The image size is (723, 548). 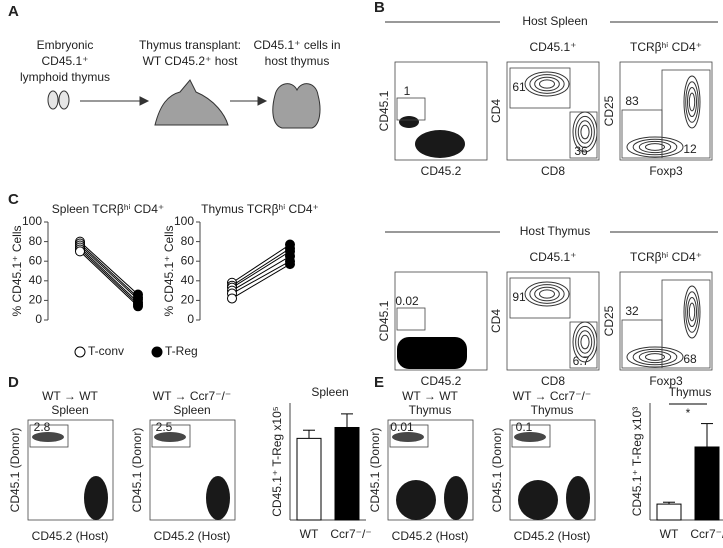 What do you see at coordinates (184, 104) in the screenshot?
I see `panel-a-graphics` at bounding box center [184, 104].